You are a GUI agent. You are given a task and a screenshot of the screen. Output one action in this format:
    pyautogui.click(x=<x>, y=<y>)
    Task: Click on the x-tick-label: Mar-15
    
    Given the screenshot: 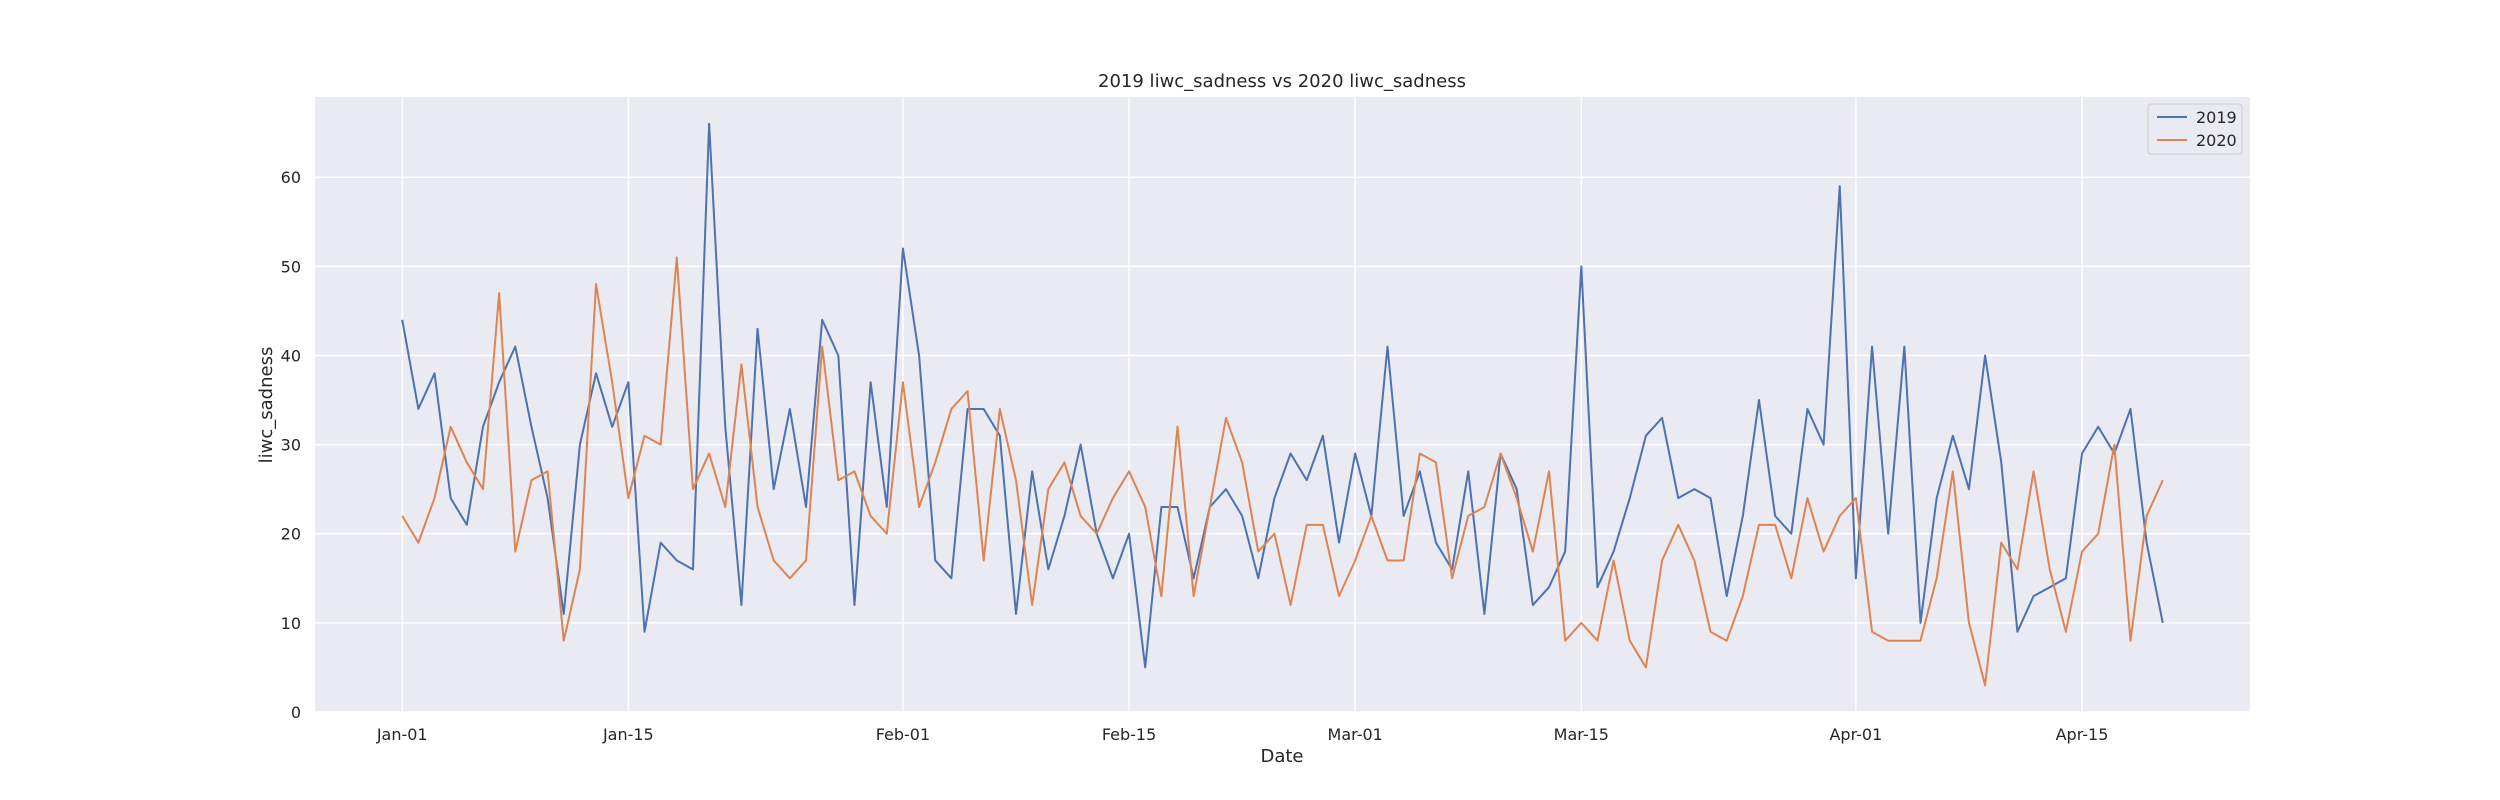 What is the action you would take?
    pyautogui.click(x=1581, y=734)
    